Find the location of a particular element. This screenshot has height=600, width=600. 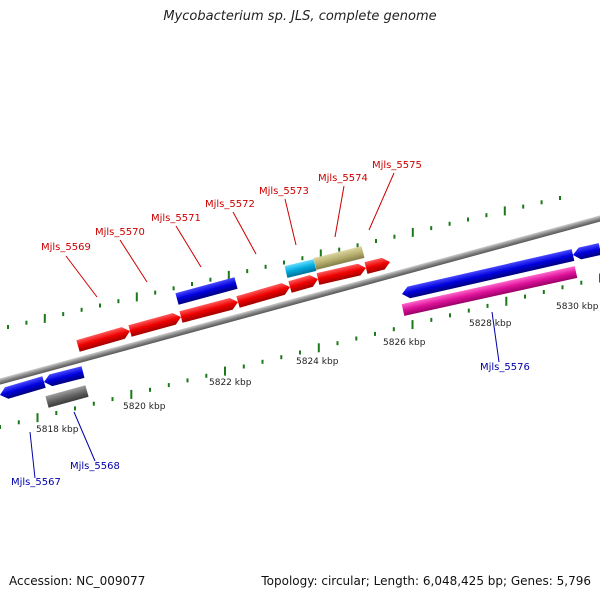

gene-label: Mjls_5574 is located at coordinates (343, 178).